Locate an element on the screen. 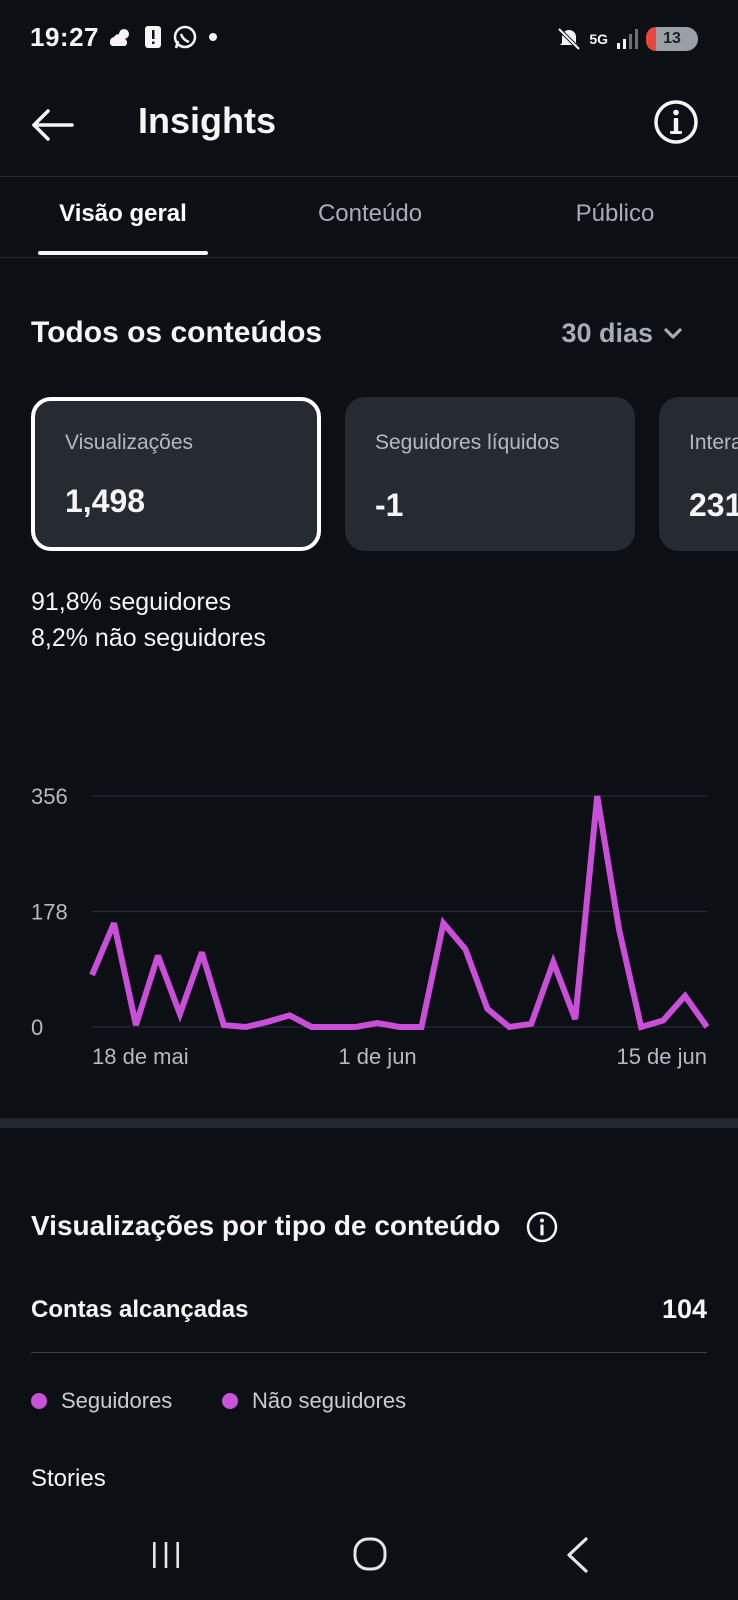 The width and height of the screenshot is (738, 1600). metric-label: Seguidores líquidos is located at coordinates (467, 442).